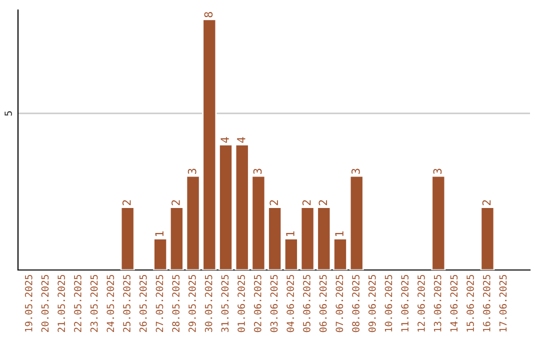  Describe the element at coordinates (290, 303) in the screenshot. I see `x-tick-label: 04.06.2025` at that location.